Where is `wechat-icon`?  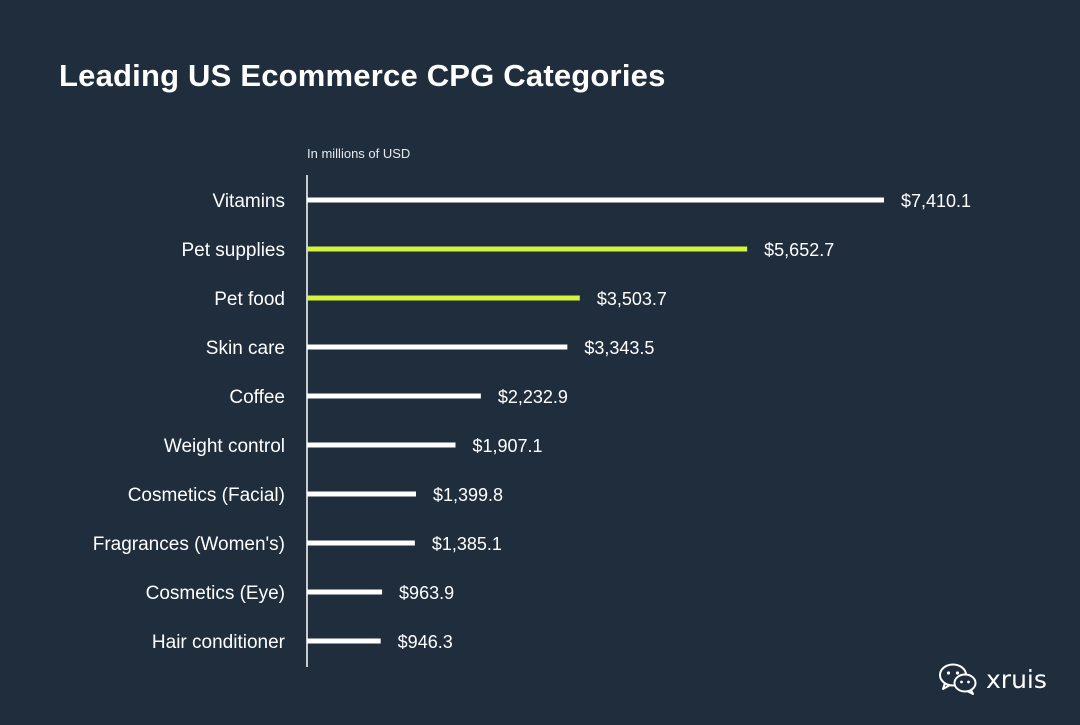 wechat-icon is located at coordinates (958, 679).